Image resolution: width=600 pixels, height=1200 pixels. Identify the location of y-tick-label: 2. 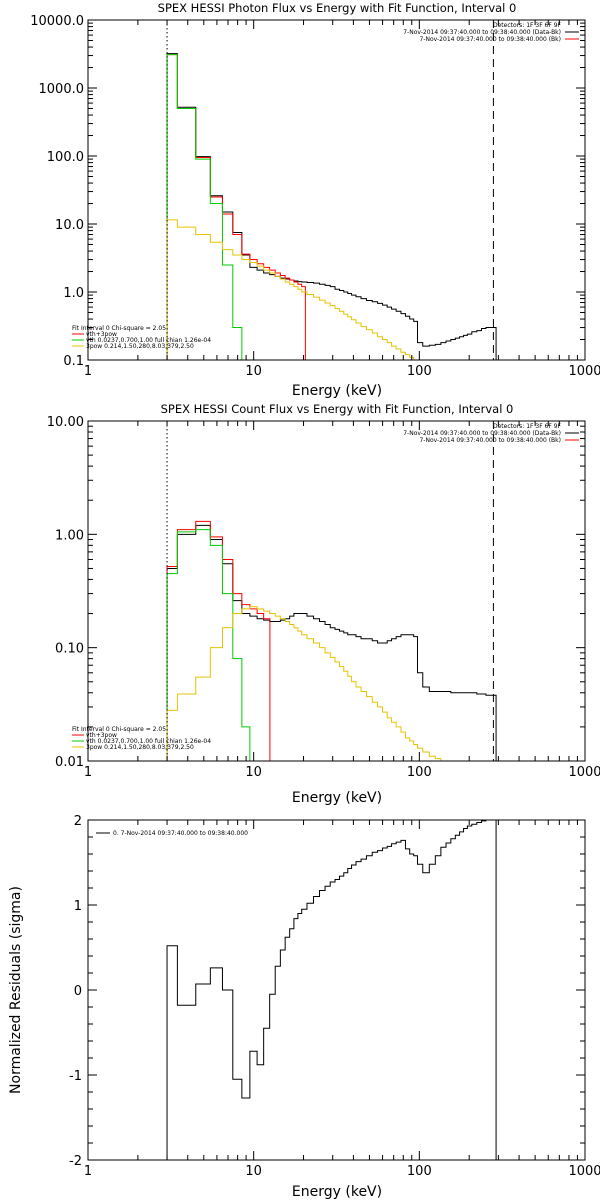
(78, 821).